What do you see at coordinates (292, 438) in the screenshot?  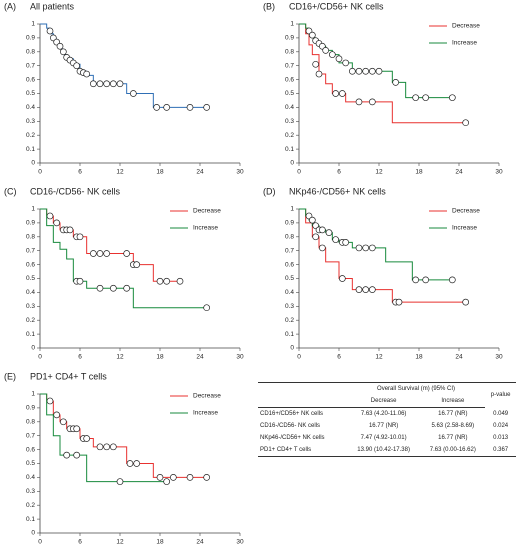 I see `cell: NKp46-/CD56+ NK cells` at bounding box center [292, 438].